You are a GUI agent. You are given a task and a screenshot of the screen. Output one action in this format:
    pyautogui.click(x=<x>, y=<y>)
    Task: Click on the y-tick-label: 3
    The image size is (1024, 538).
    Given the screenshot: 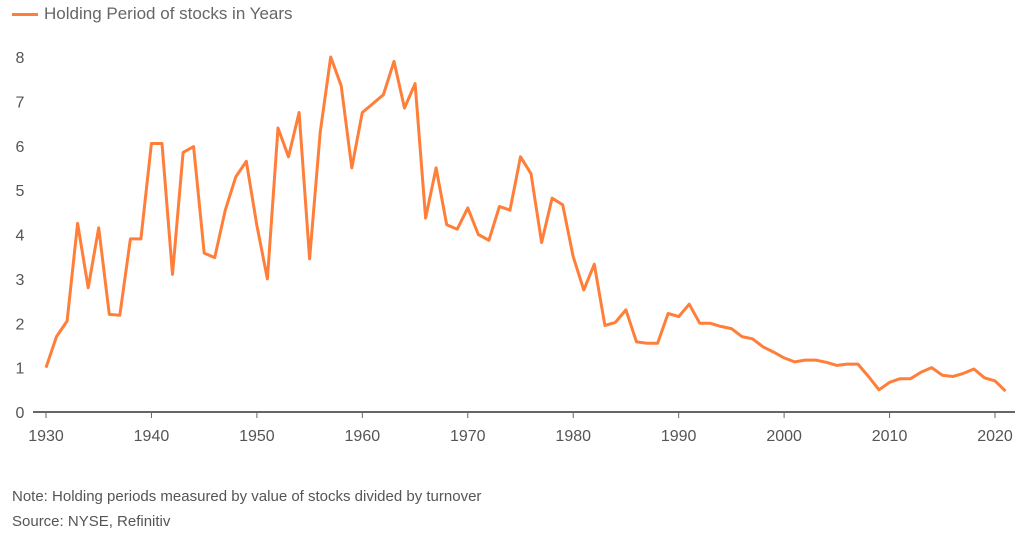 What is the action you would take?
    pyautogui.click(x=20, y=280)
    